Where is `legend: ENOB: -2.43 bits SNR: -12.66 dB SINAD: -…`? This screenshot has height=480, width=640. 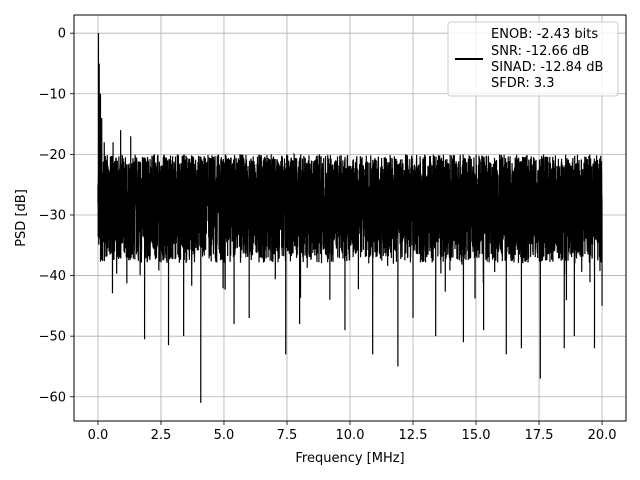 legend: ENOB: -2.43 bits SNR: -12.66 dB SINAD: -… is located at coordinates (533, 59).